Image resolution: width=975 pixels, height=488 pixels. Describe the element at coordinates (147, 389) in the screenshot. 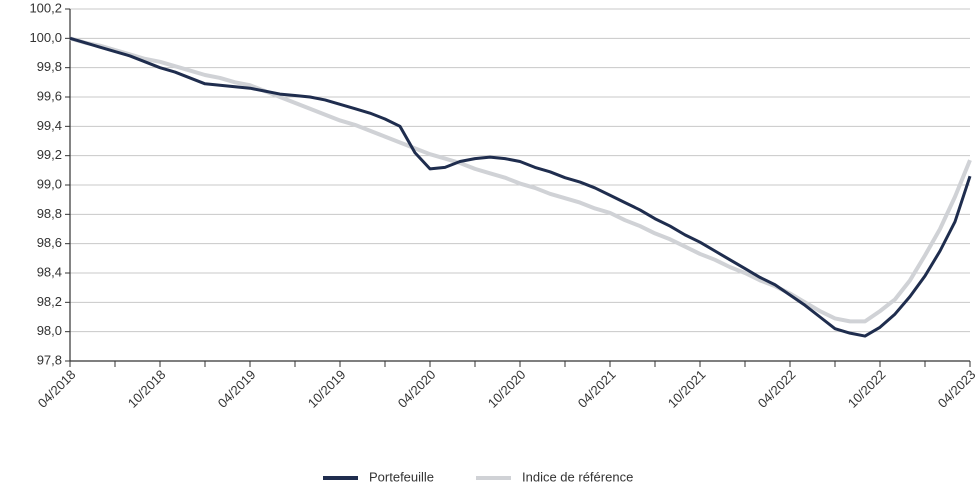

I see `x-tick-label: 10/2018` at that location.